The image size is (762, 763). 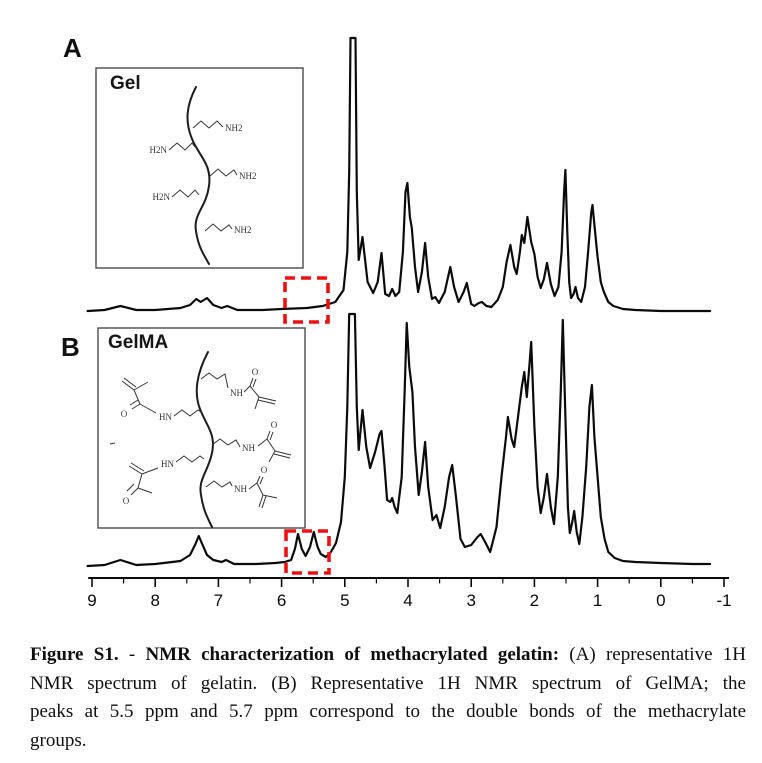 What do you see at coordinates (344, 600) in the screenshot?
I see `axis-tick-label: 5` at bounding box center [344, 600].